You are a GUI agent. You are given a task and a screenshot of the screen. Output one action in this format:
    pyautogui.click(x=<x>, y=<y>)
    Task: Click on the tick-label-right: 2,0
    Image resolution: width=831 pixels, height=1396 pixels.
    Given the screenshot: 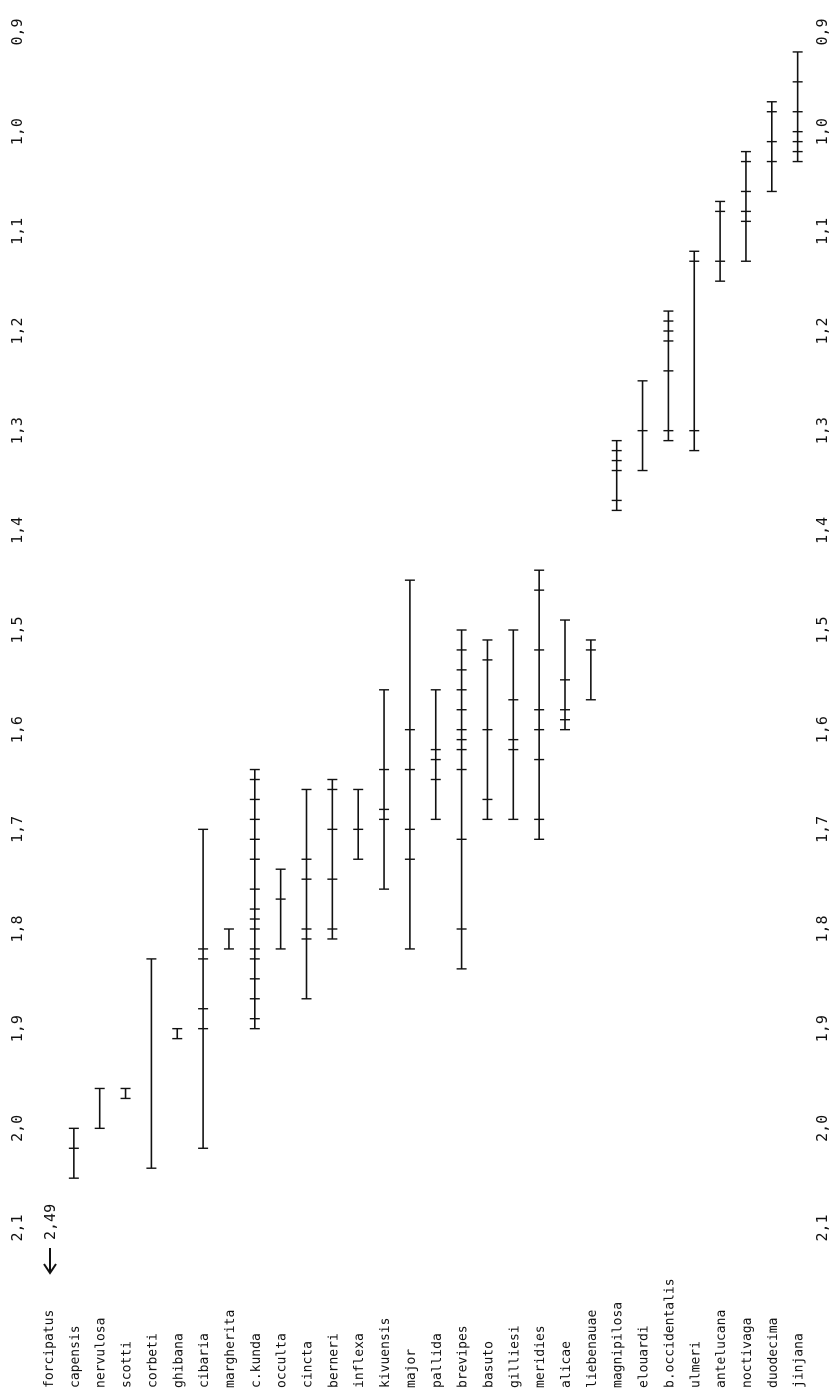 What is the action you would take?
    pyautogui.click(x=822, y=1128)
    